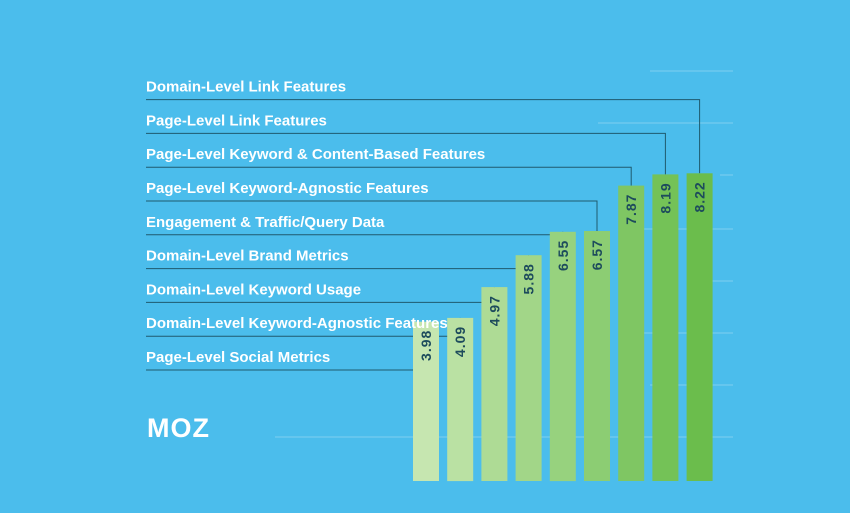  Describe the element at coordinates (247, 256) in the screenshot. I see `category-label: Domain-Level Brand Metrics` at that location.